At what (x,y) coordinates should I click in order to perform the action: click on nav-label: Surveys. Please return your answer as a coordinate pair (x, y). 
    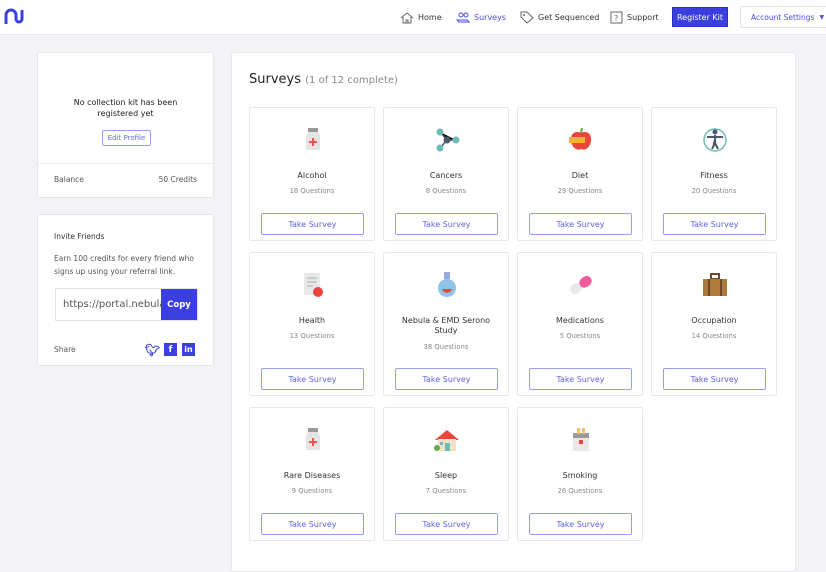
    Looking at the image, I should click on (490, 17).